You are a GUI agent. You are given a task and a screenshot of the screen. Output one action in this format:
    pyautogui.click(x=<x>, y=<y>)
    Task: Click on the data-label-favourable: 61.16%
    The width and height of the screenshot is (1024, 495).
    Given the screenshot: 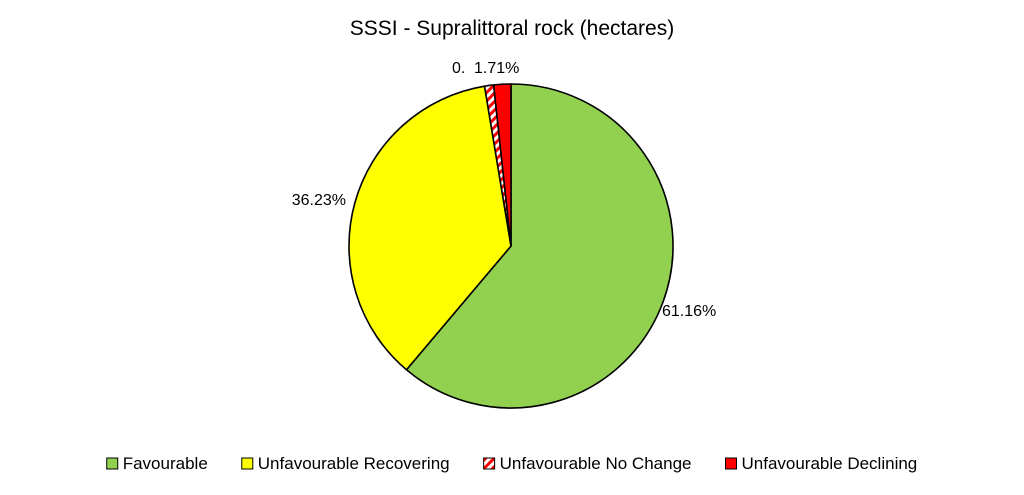 What is the action you would take?
    pyautogui.click(x=689, y=311)
    